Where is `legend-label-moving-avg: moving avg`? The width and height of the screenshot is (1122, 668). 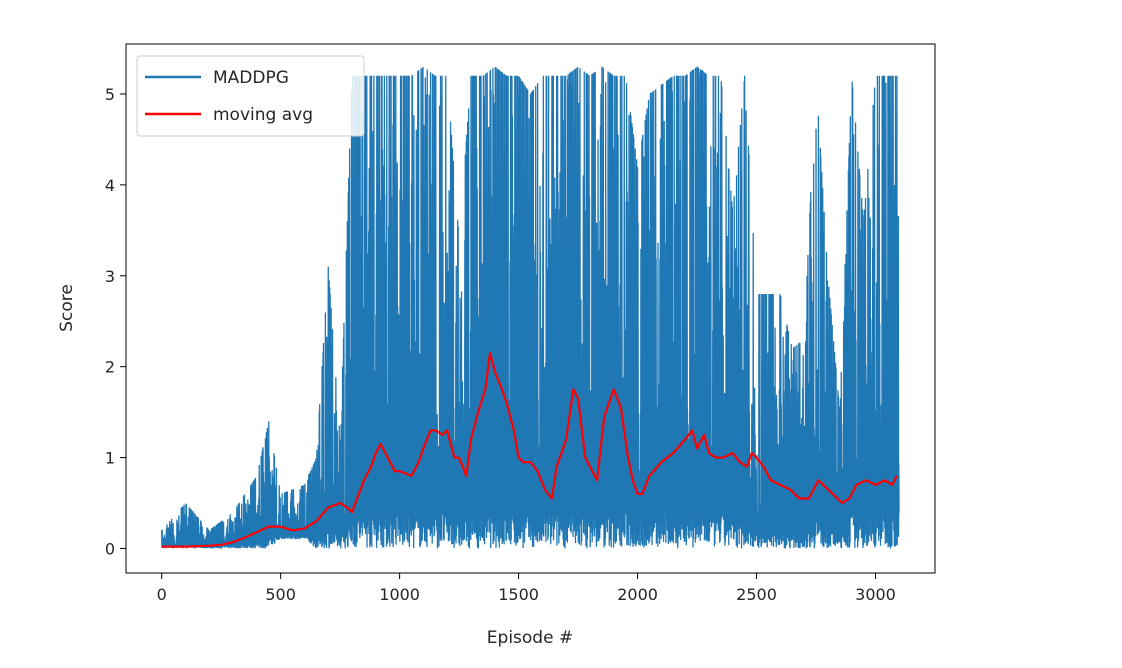 legend-label-moving-avg: moving avg is located at coordinates (263, 115).